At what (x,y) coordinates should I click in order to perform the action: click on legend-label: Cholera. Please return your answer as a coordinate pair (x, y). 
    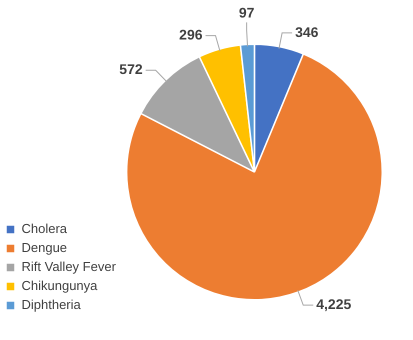
    Looking at the image, I should click on (45, 228).